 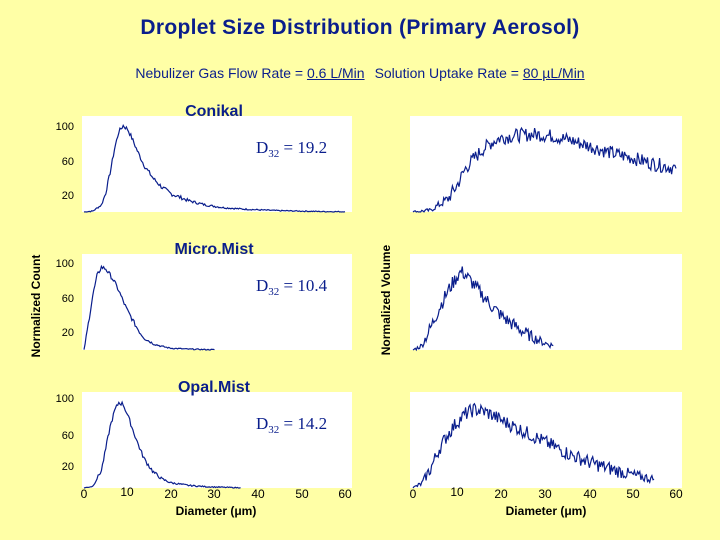 I want to click on count-panel-conikal, so click(x=217, y=164).